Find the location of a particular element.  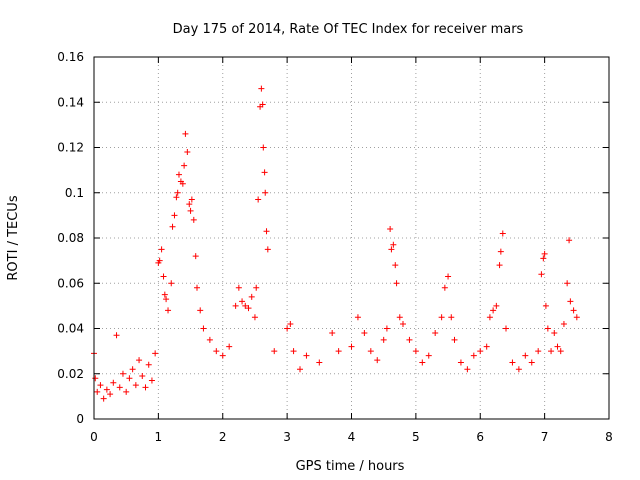

y-tick-label: 0 is located at coordinates (80, 419).